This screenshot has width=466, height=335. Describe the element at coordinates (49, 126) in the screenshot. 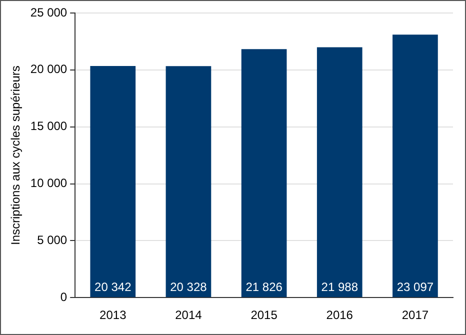

I see `y-tick-label: 15 000` at that location.